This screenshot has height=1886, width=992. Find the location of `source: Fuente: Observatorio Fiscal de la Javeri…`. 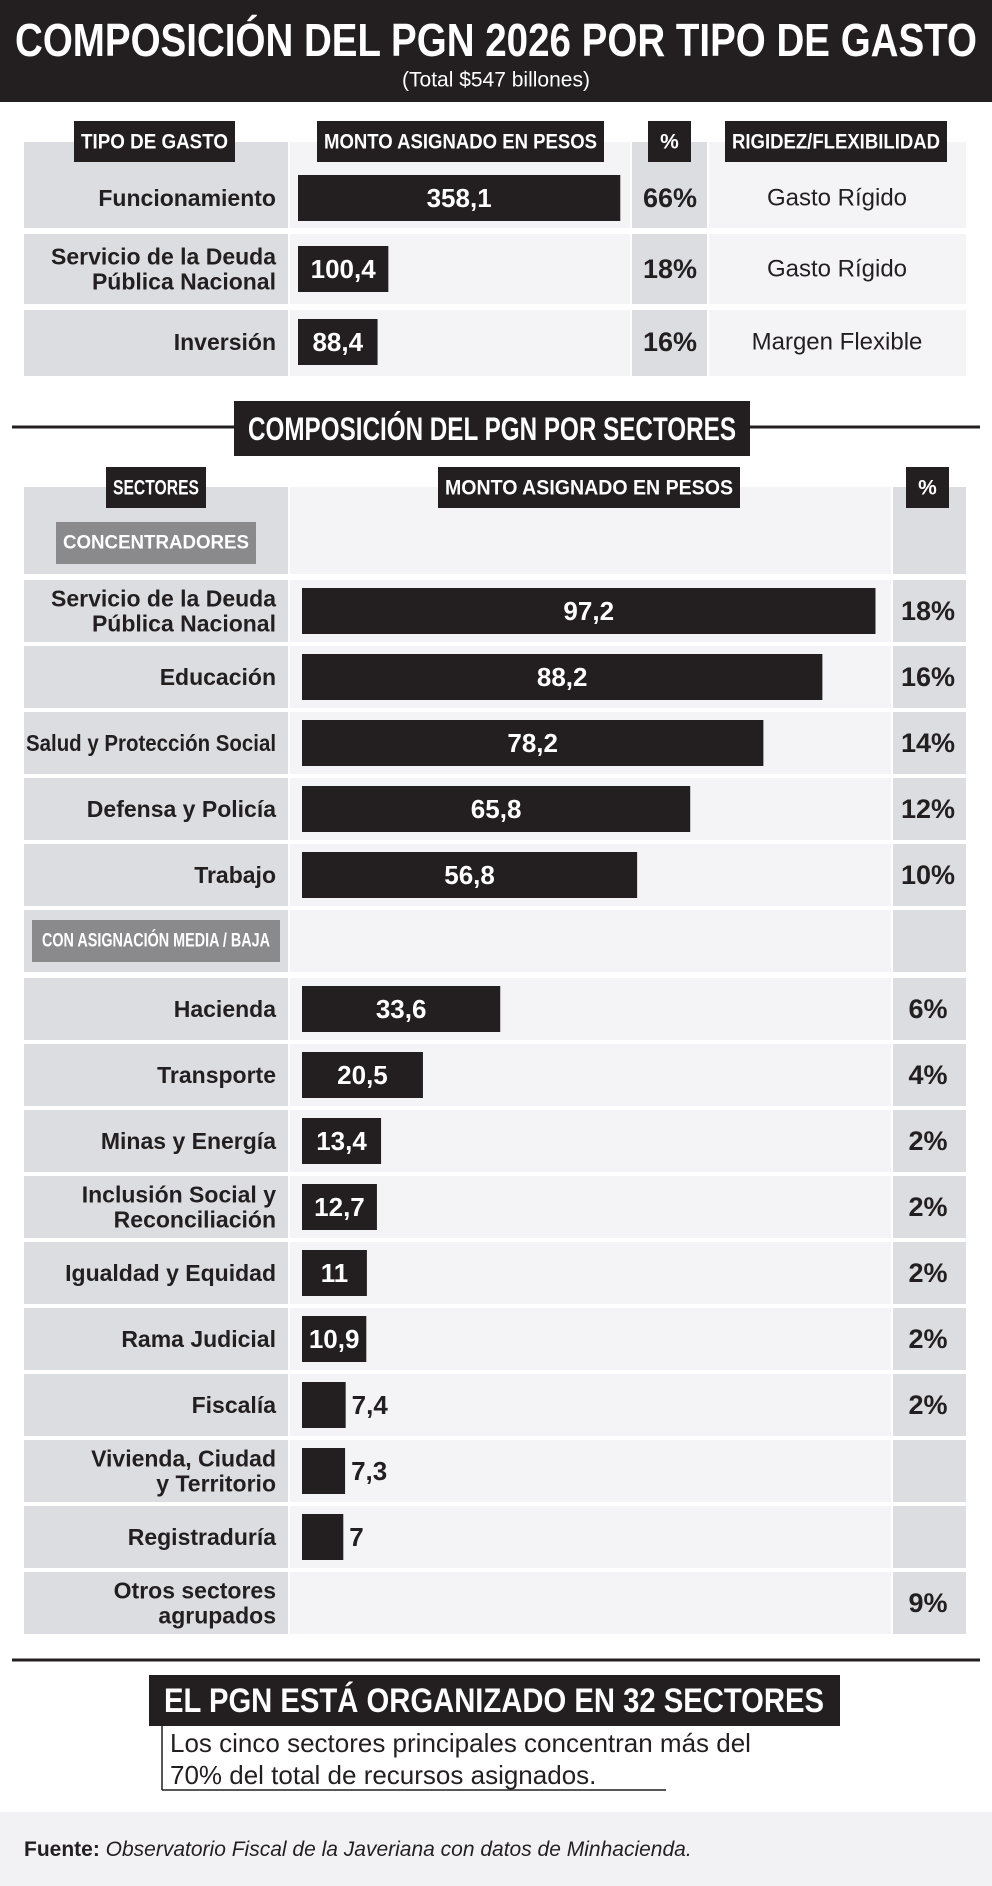

source: Fuente: Observatorio Fiscal de la Javeri… is located at coordinates (358, 1849).